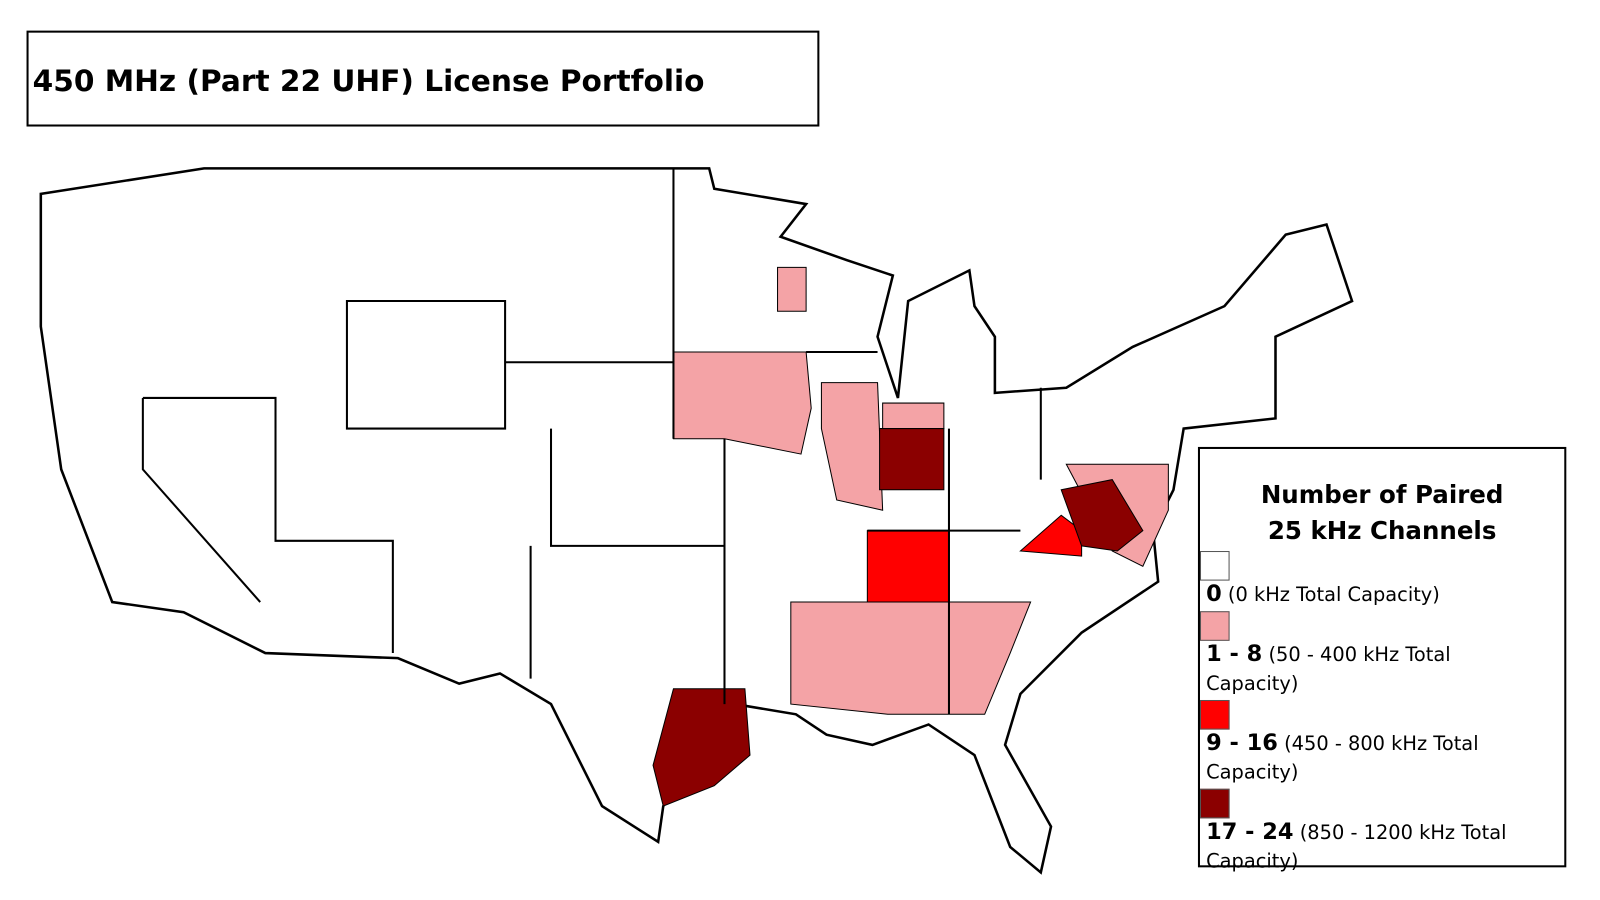 This screenshot has width=1600, height=900. I want to click on legend-label: 9 - 16, so click(1242, 743).